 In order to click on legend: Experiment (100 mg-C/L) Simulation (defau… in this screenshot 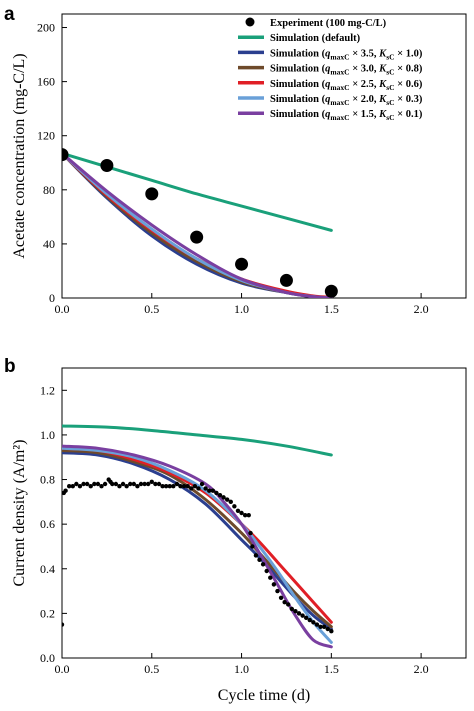, I will do `click(330, 69)`.